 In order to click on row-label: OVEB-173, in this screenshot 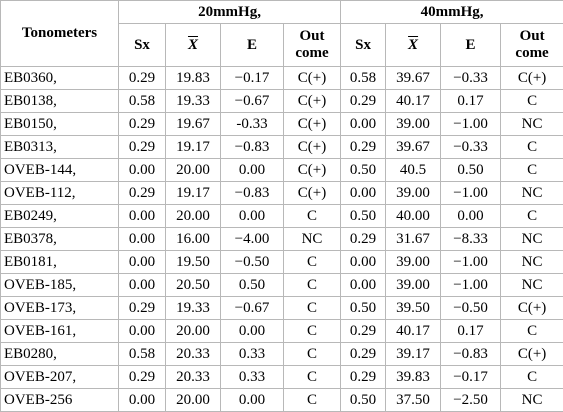, I will do `click(60, 308)`.